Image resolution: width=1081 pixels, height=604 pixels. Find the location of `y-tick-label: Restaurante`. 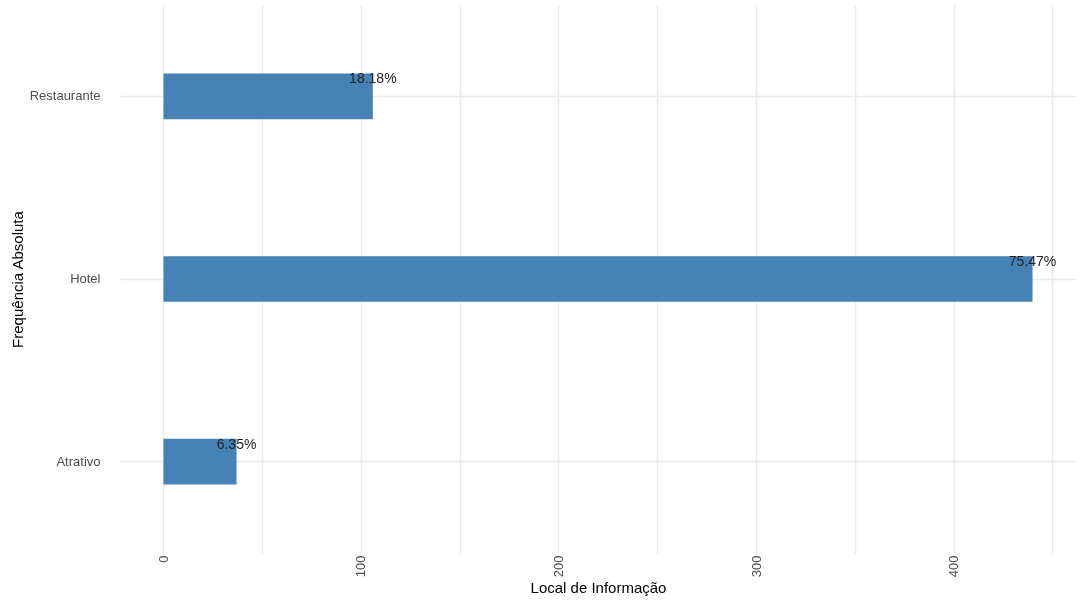

y-tick-label: Restaurante is located at coordinates (65, 96).